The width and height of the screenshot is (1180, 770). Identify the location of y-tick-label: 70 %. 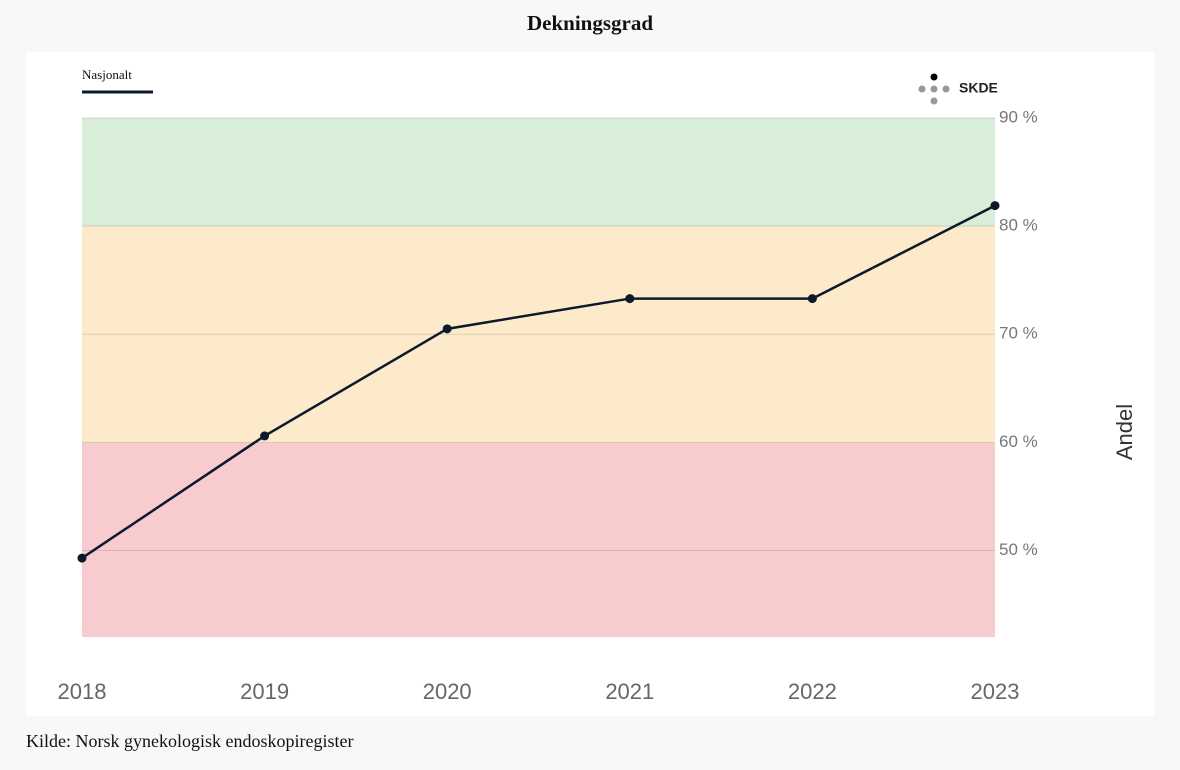
(1018, 333).